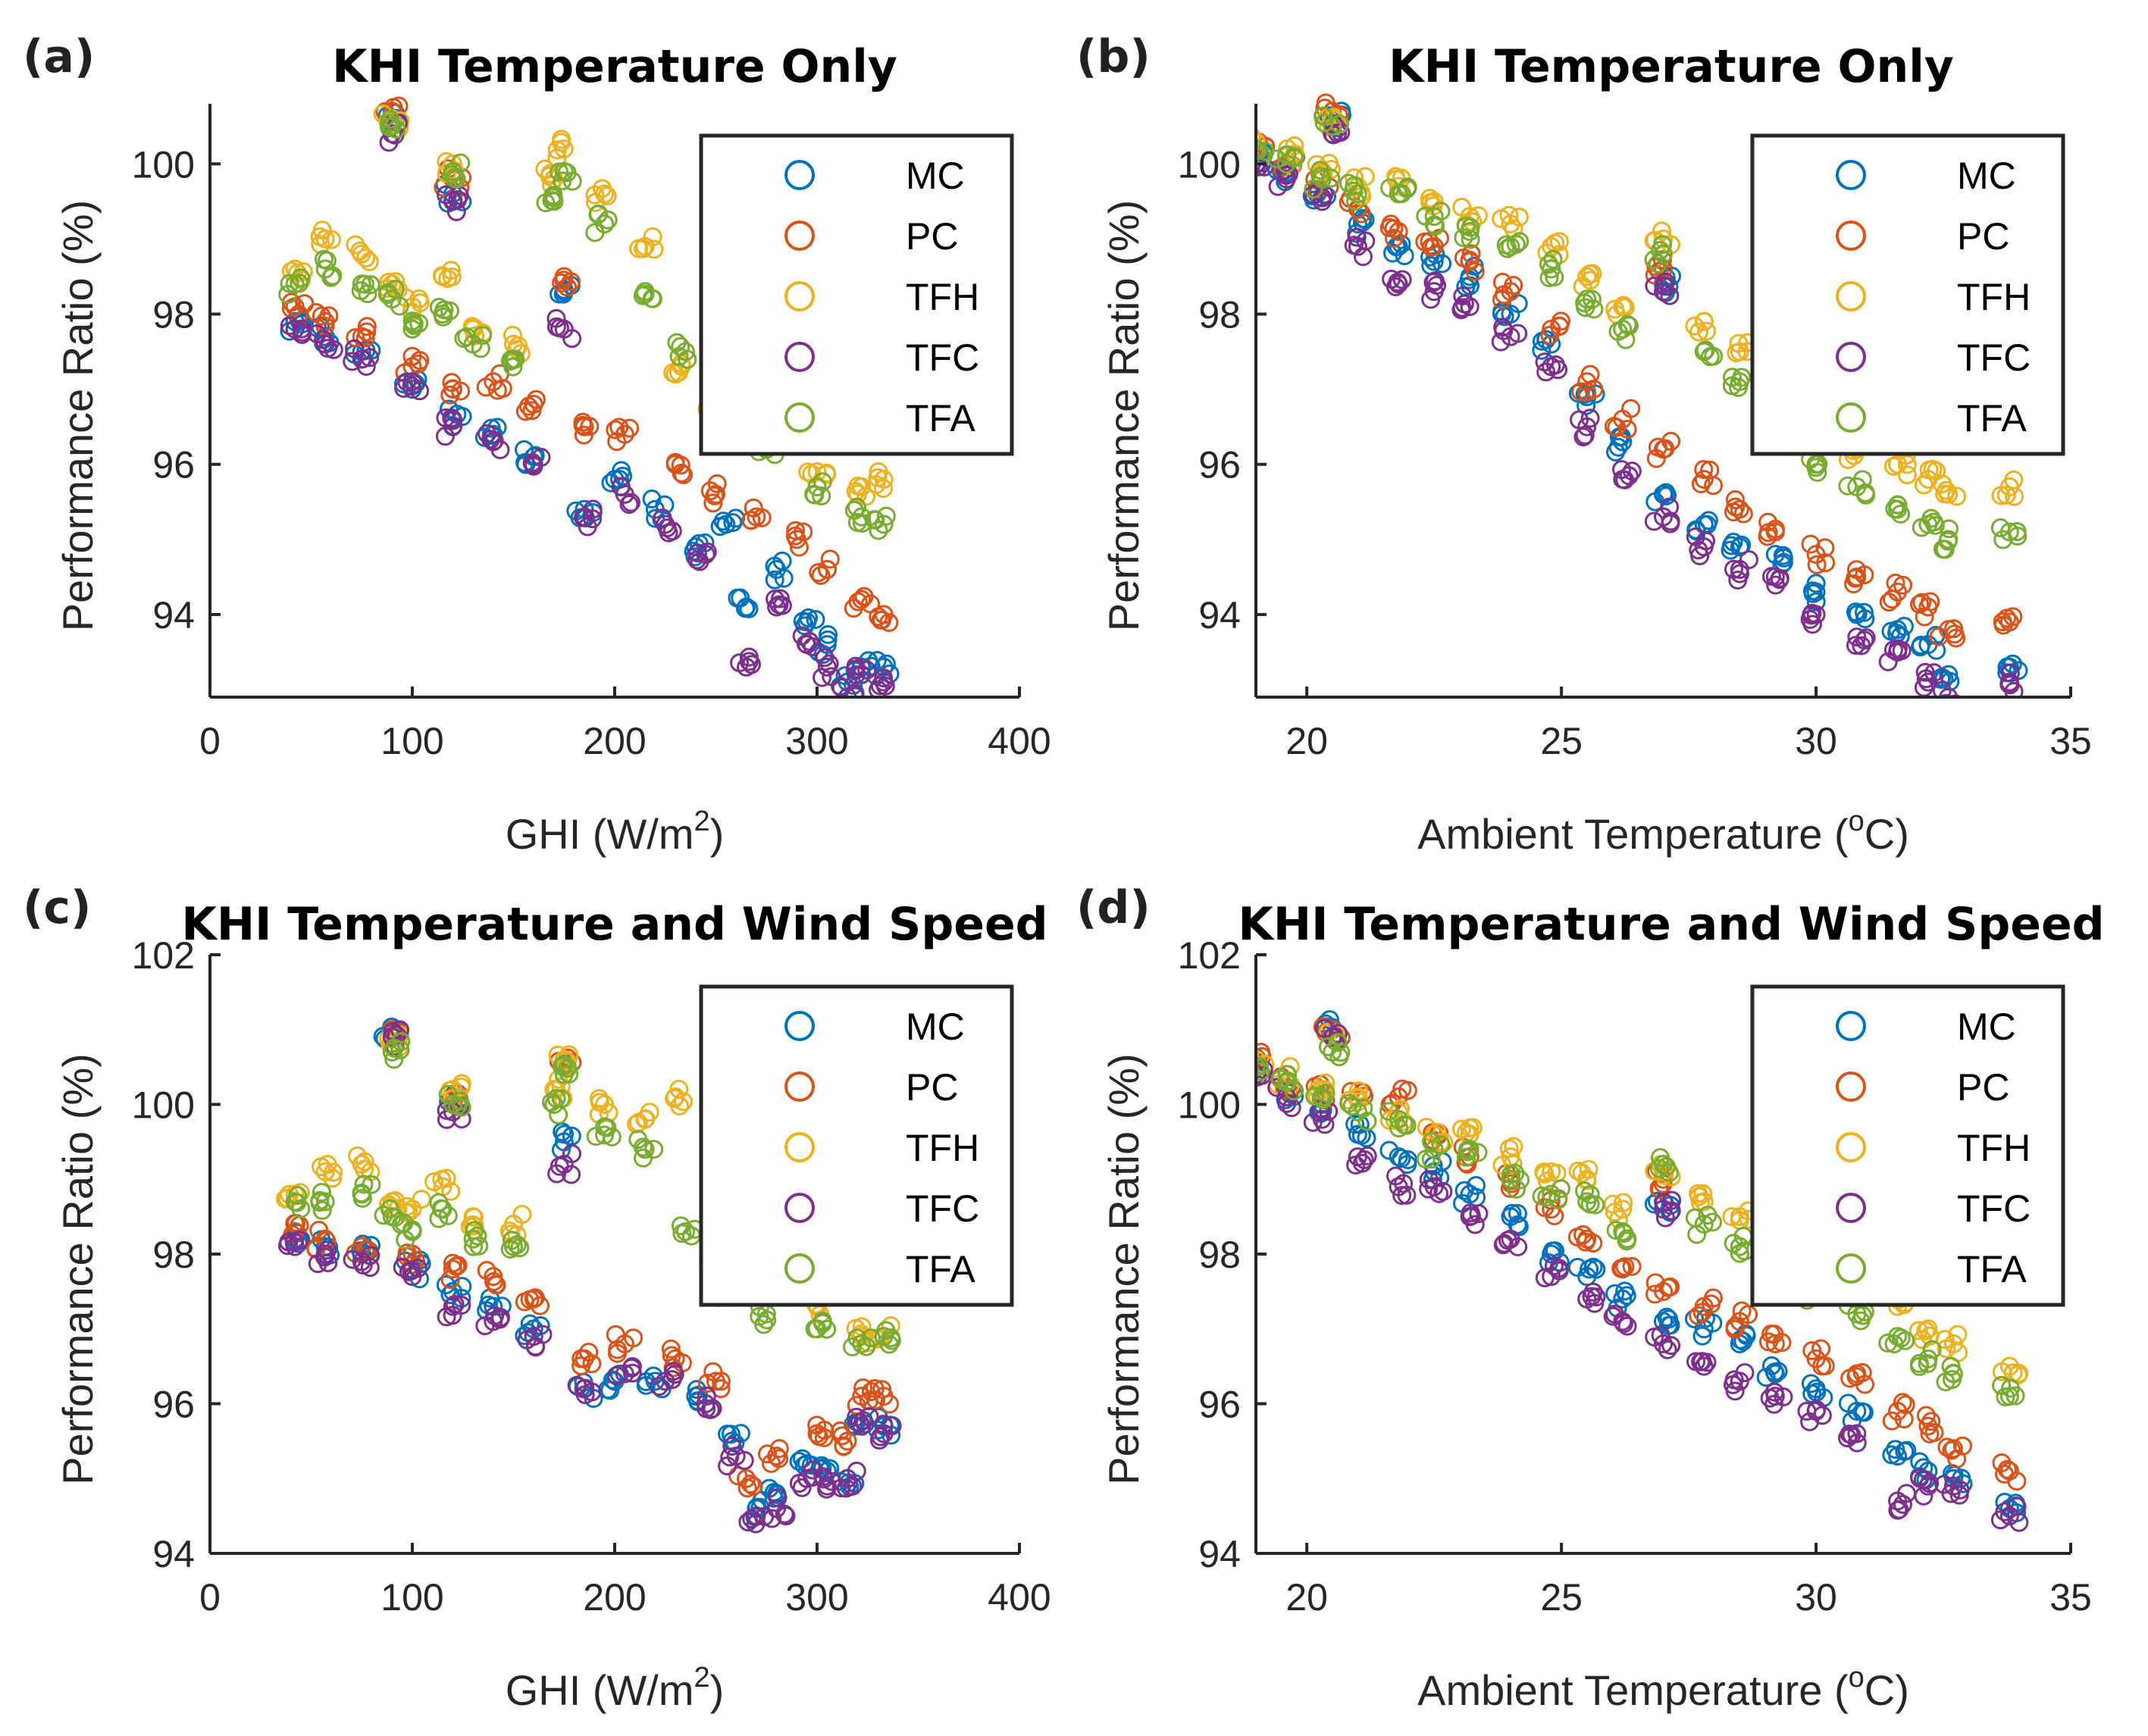  Describe the element at coordinates (1908, 1145) in the screenshot. I see `legend: MC PC TFH TFC TFA` at that location.